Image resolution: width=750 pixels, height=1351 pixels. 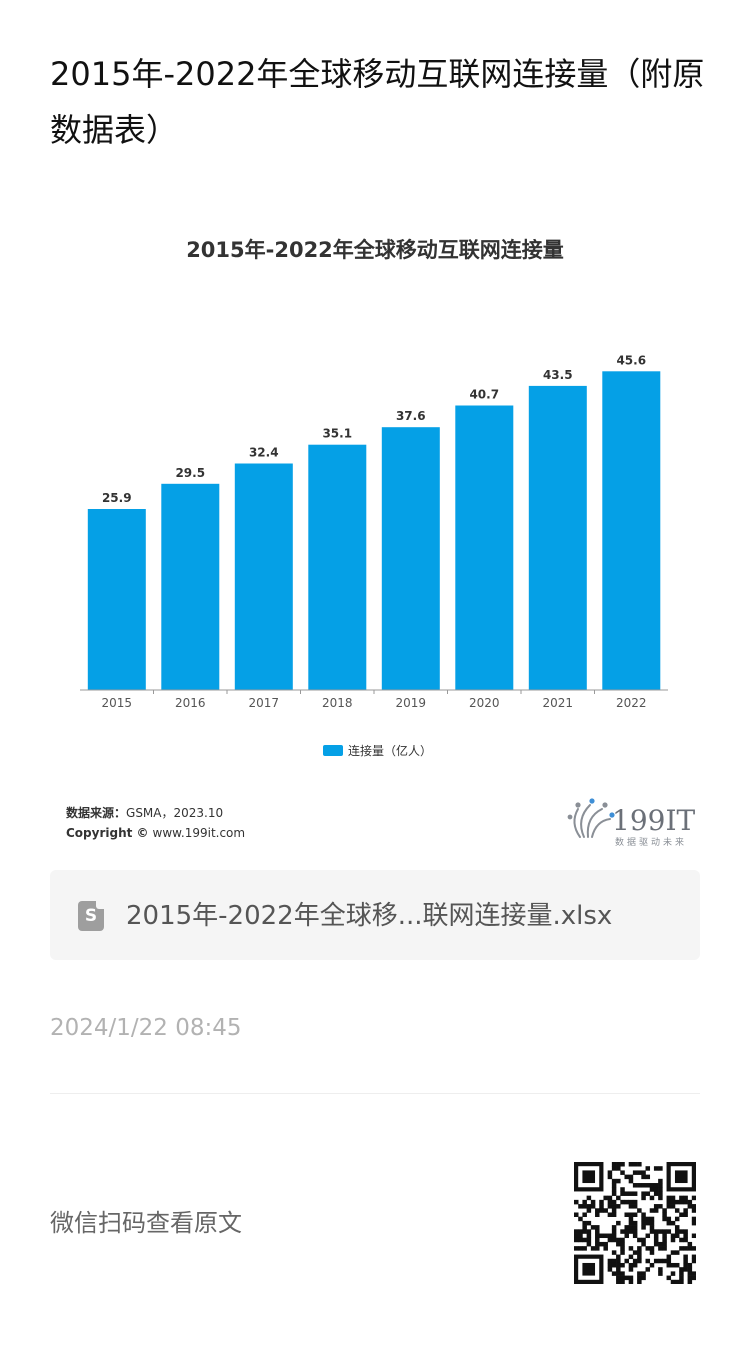 I want to click on x-tick-label-2016: 2016, so click(x=190, y=703).